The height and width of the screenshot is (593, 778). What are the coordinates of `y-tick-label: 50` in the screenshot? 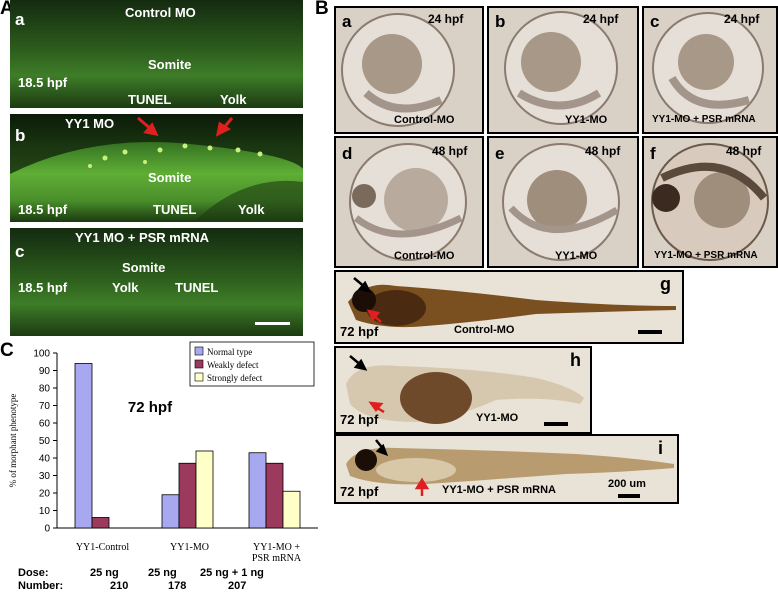 It's located at (45, 441).